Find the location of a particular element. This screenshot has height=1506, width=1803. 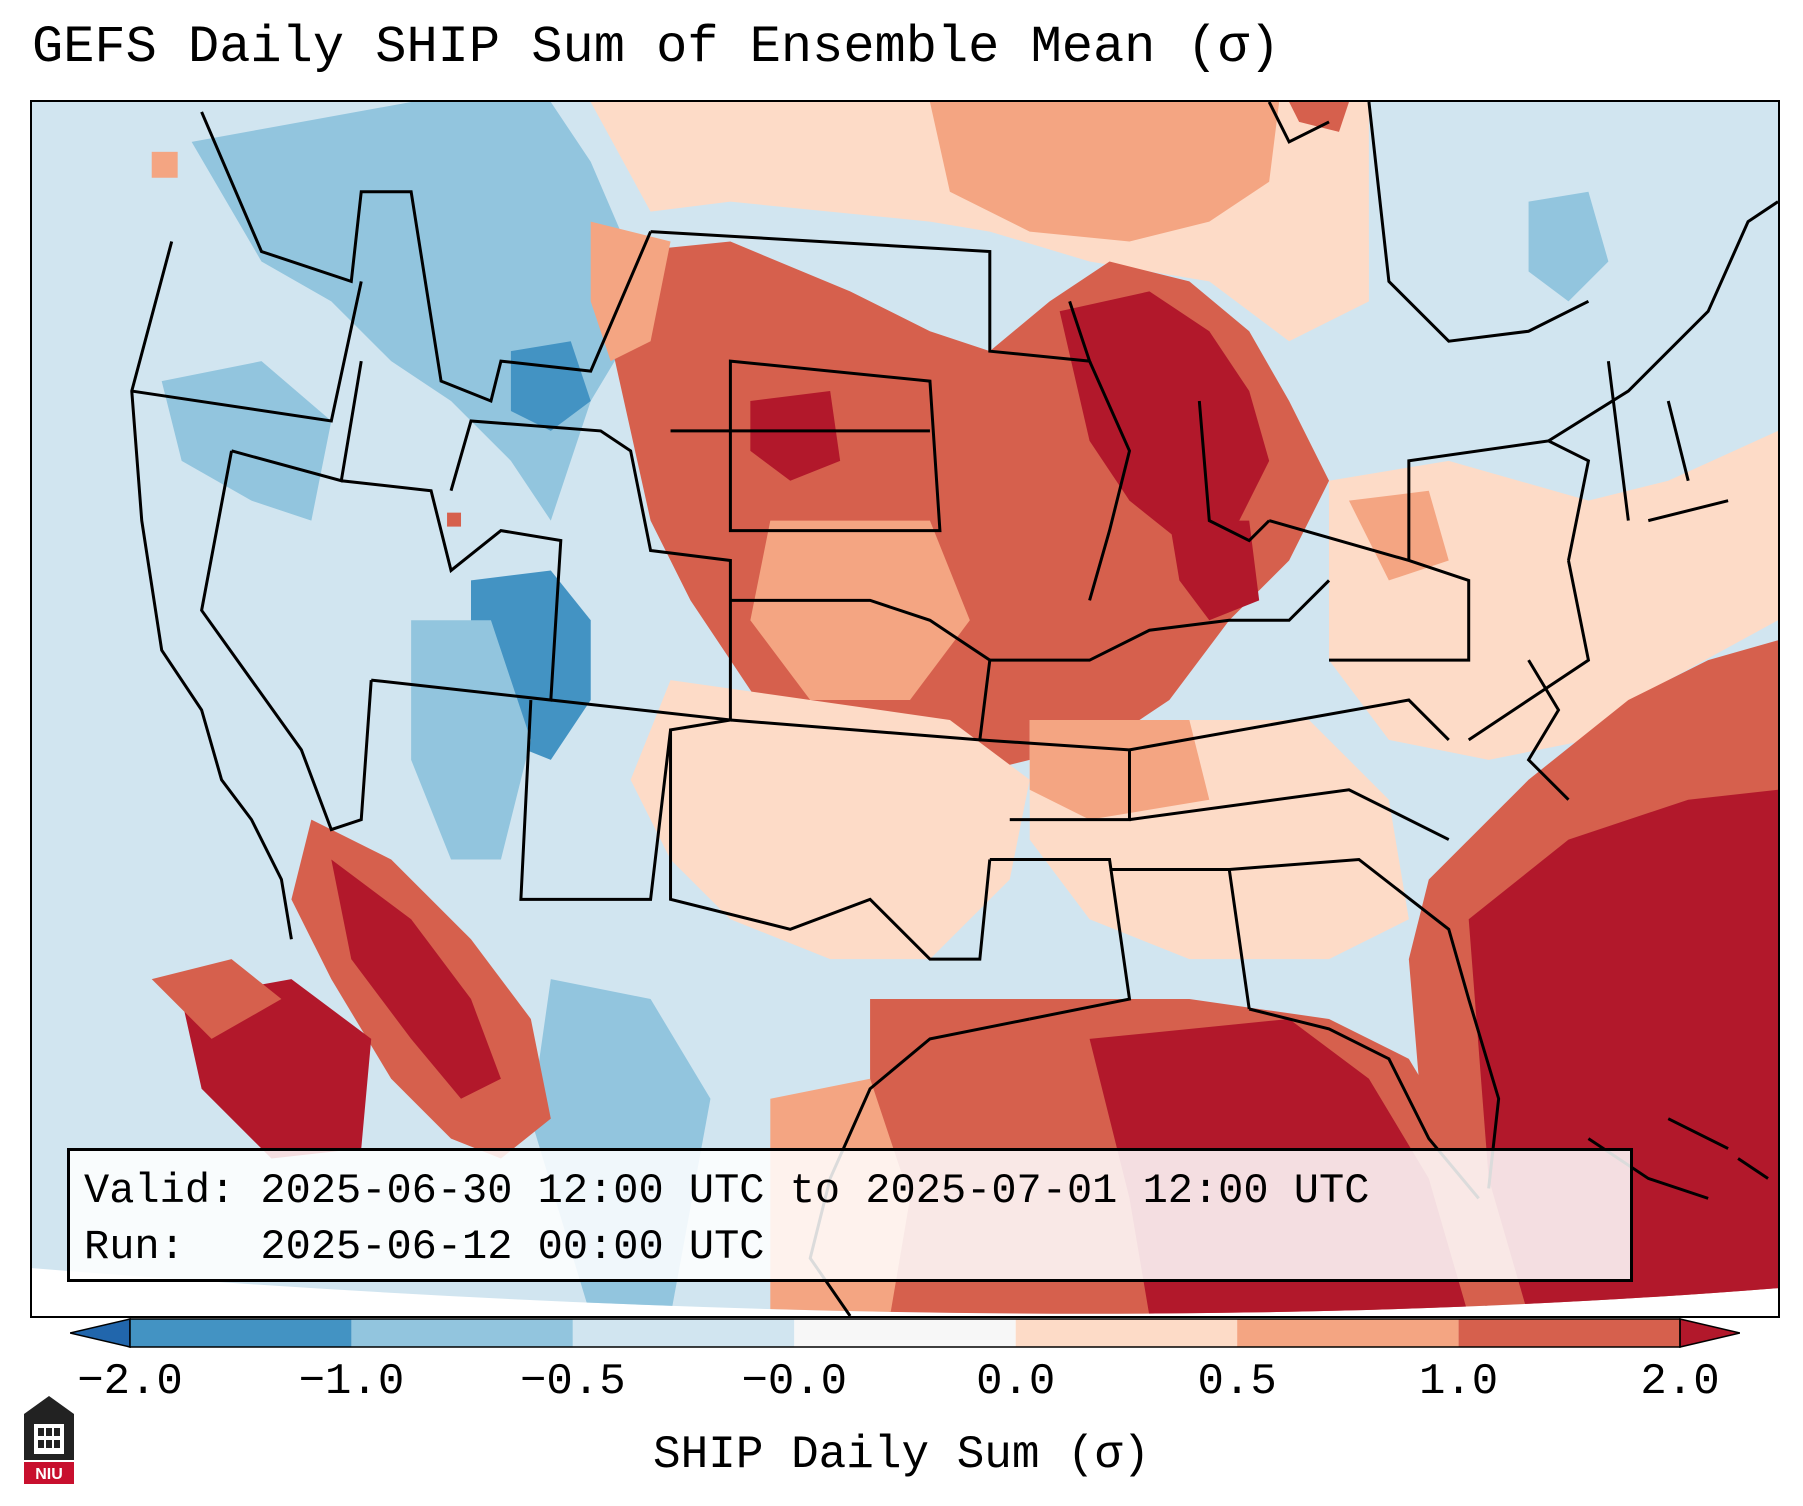

colorbar-tick-label: 2.0 is located at coordinates (1680, 1382).